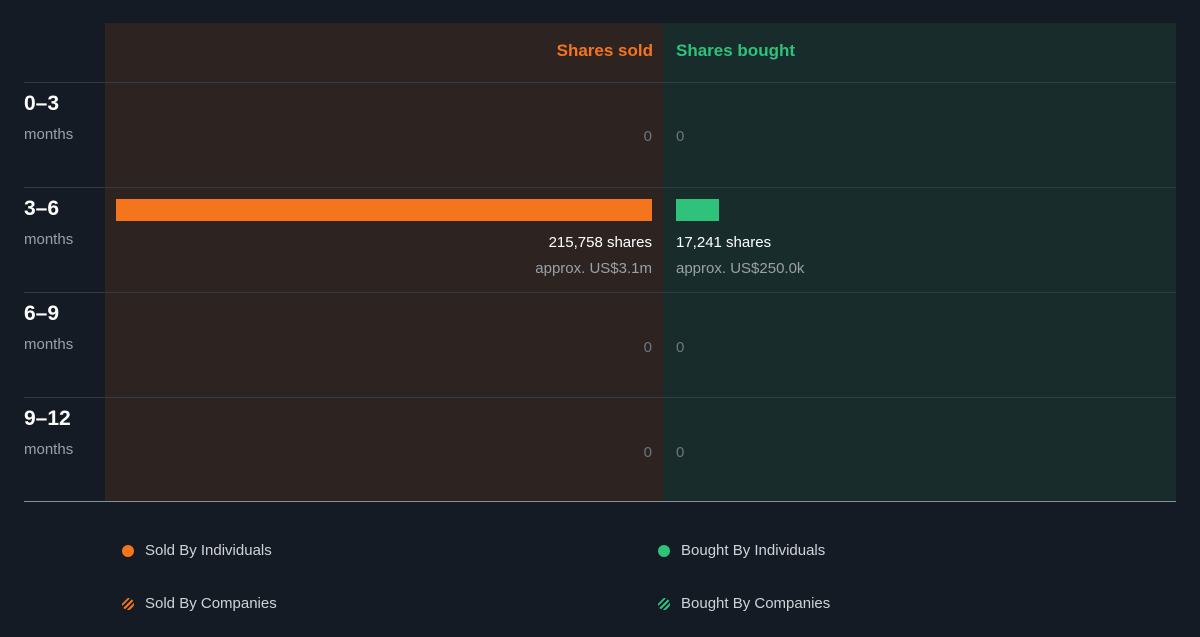 The height and width of the screenshot is (637, 1200). I want to click on orange-hatched-dot-icon, so click(128, 604).